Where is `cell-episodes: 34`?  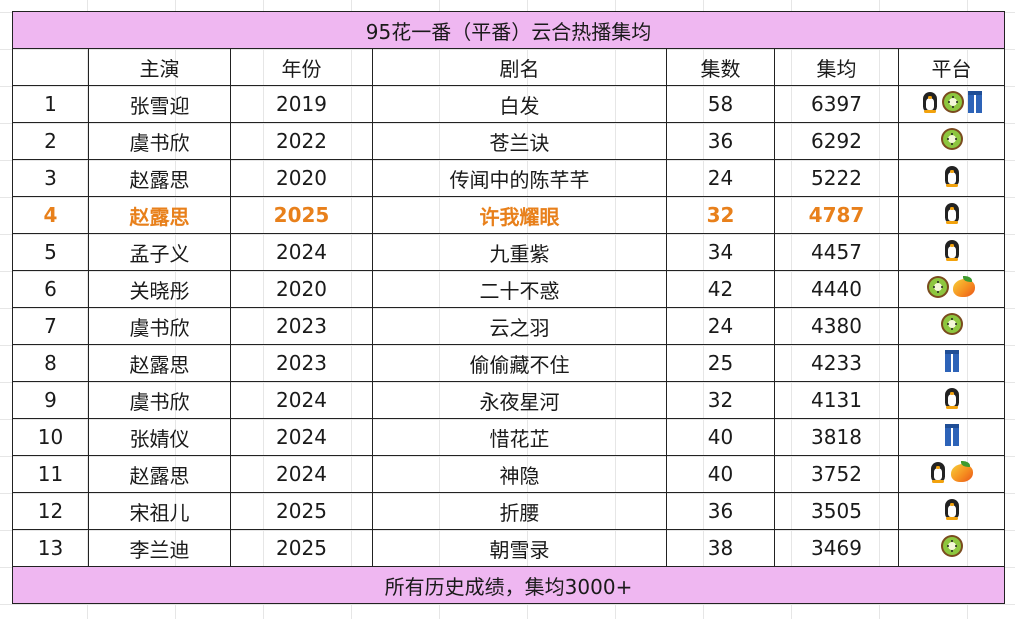
cell-episodes: 34 is located at coordinates (720, 252).